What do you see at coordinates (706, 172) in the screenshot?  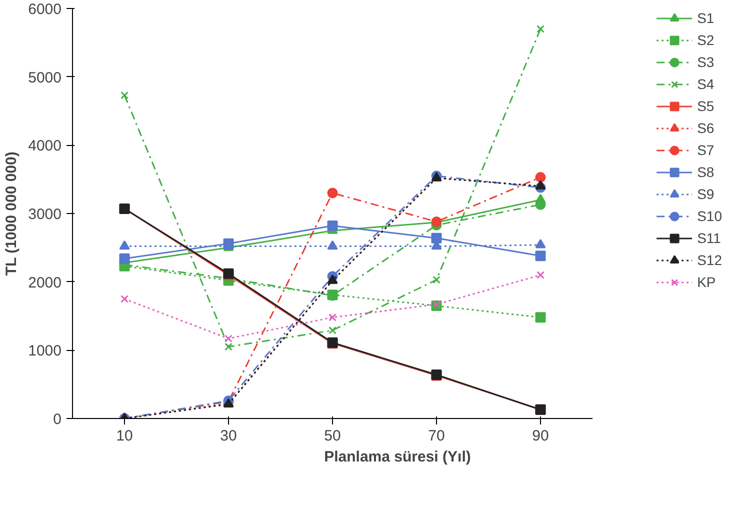 I see `legend-label: S8` at bounding box center [706, 172].